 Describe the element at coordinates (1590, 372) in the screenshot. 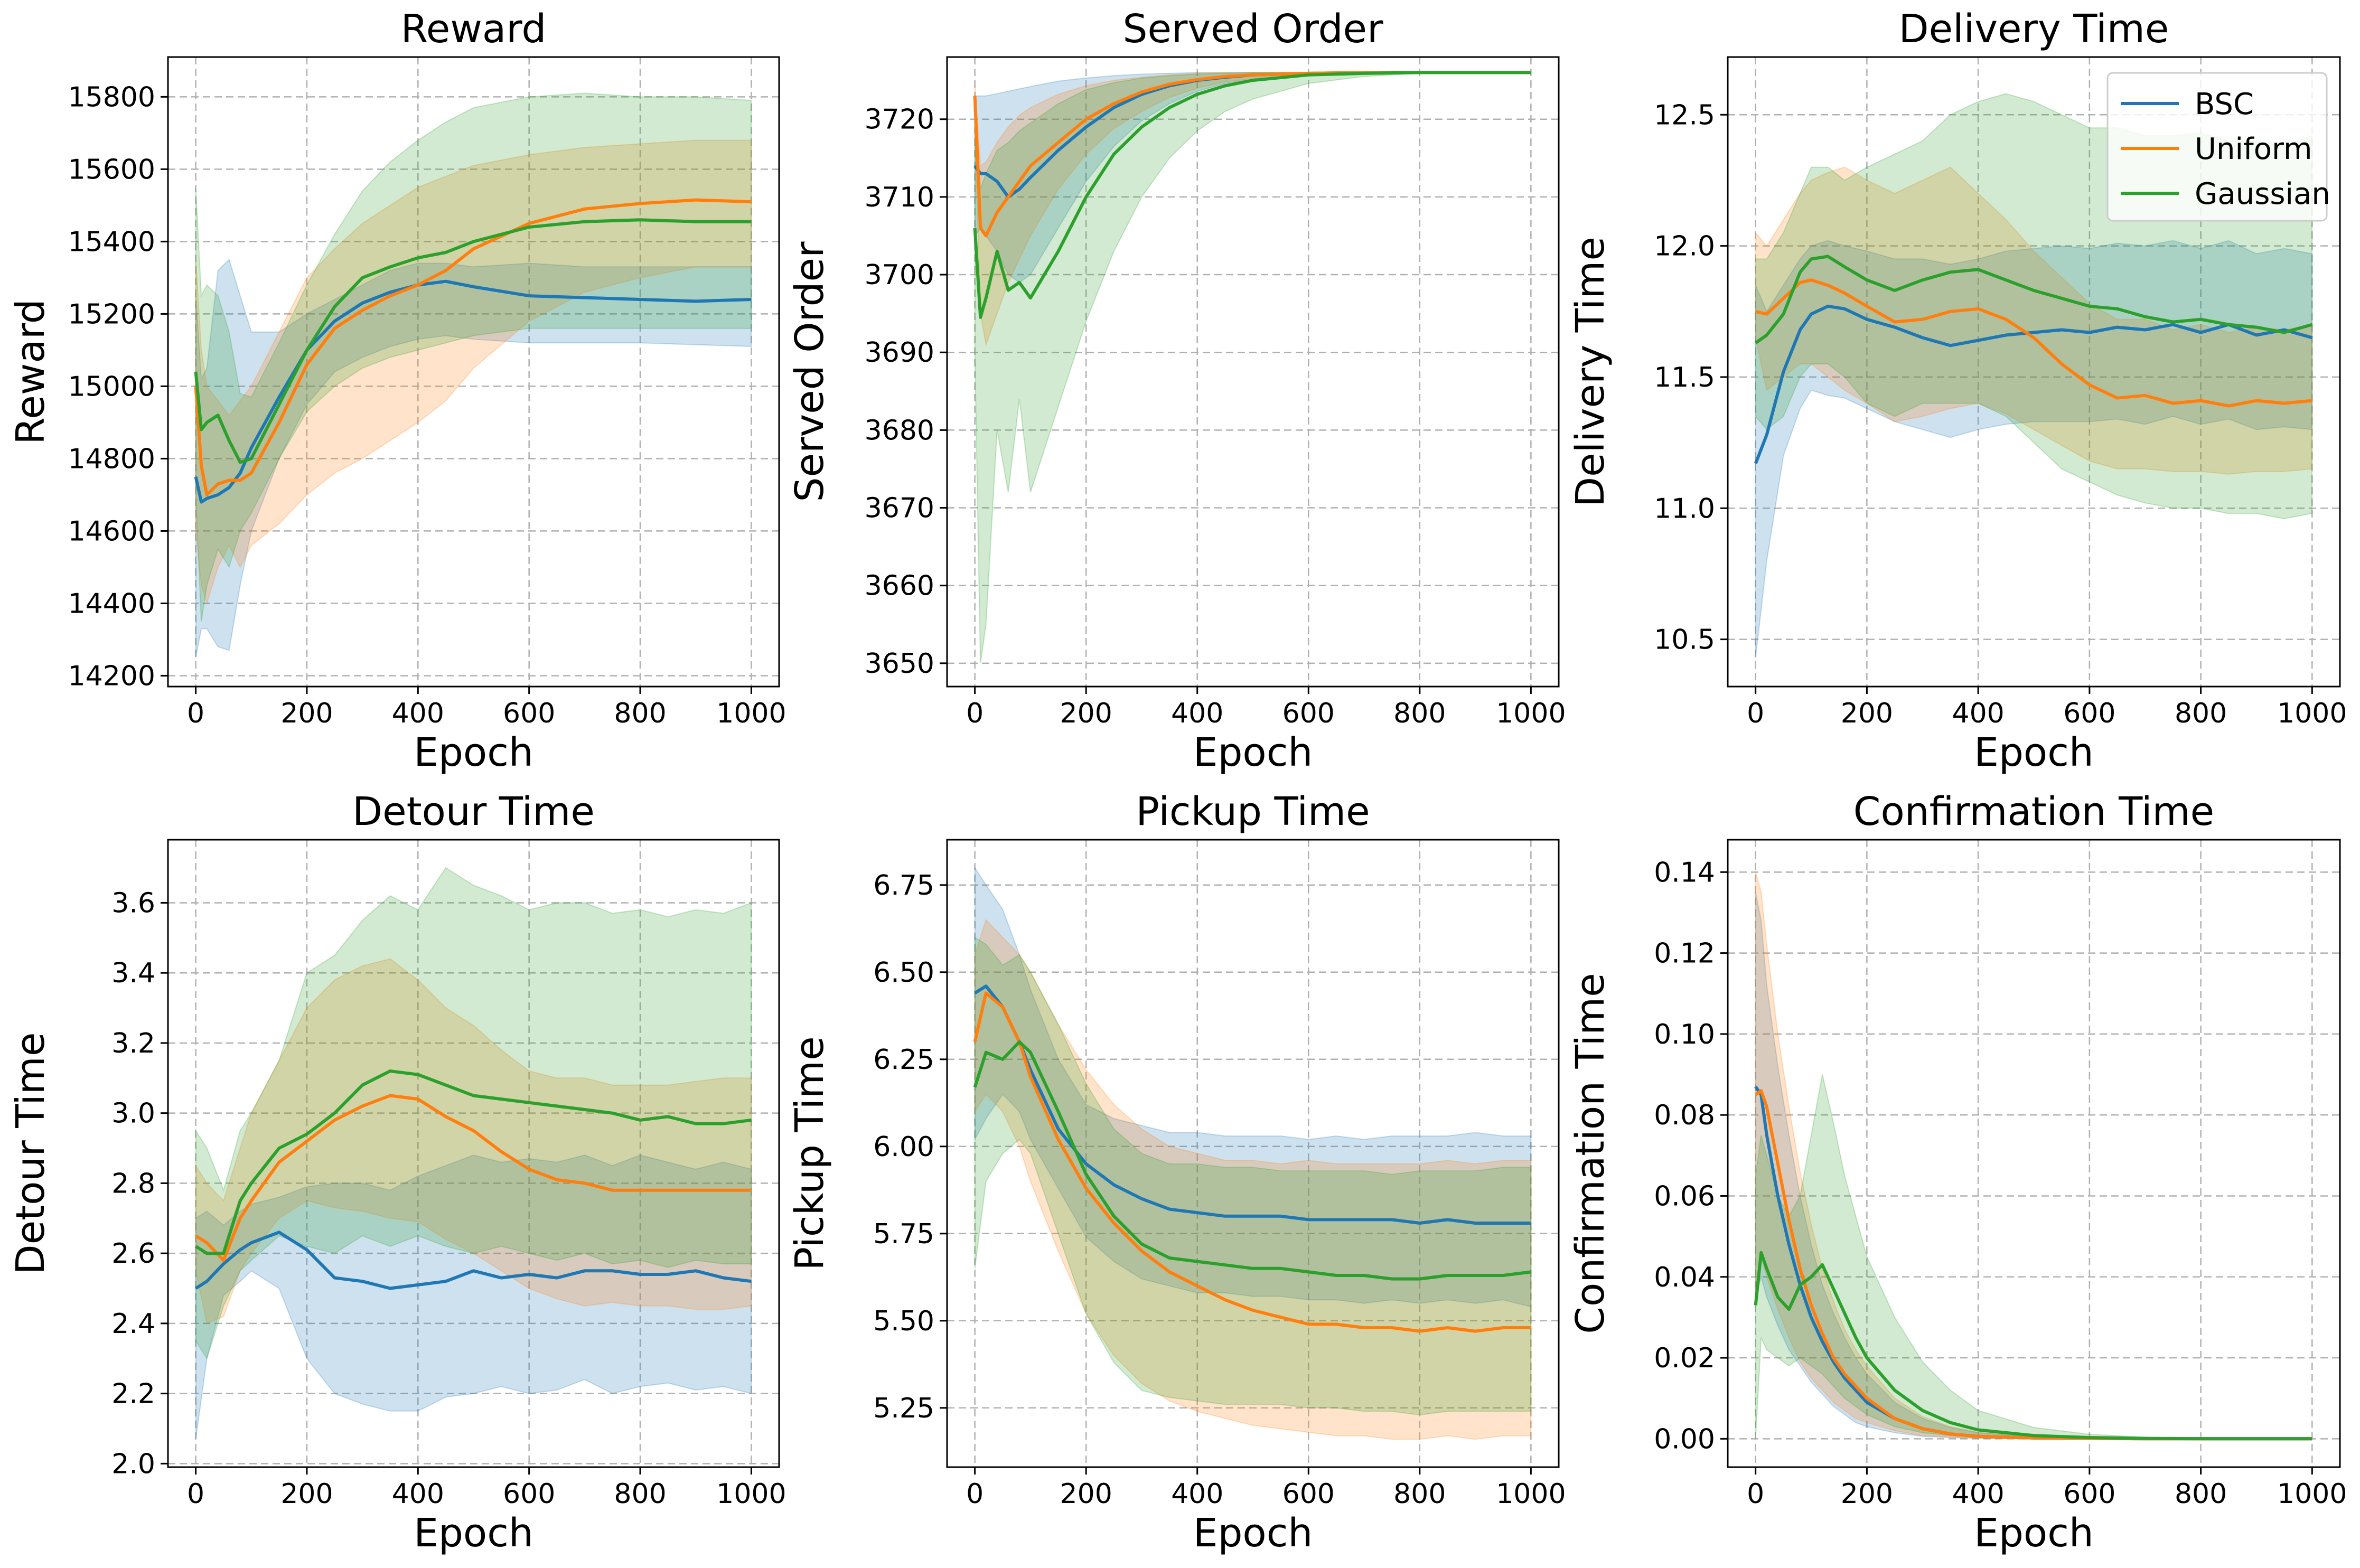

I see `y-axis-label: Delivery Time` at that location.